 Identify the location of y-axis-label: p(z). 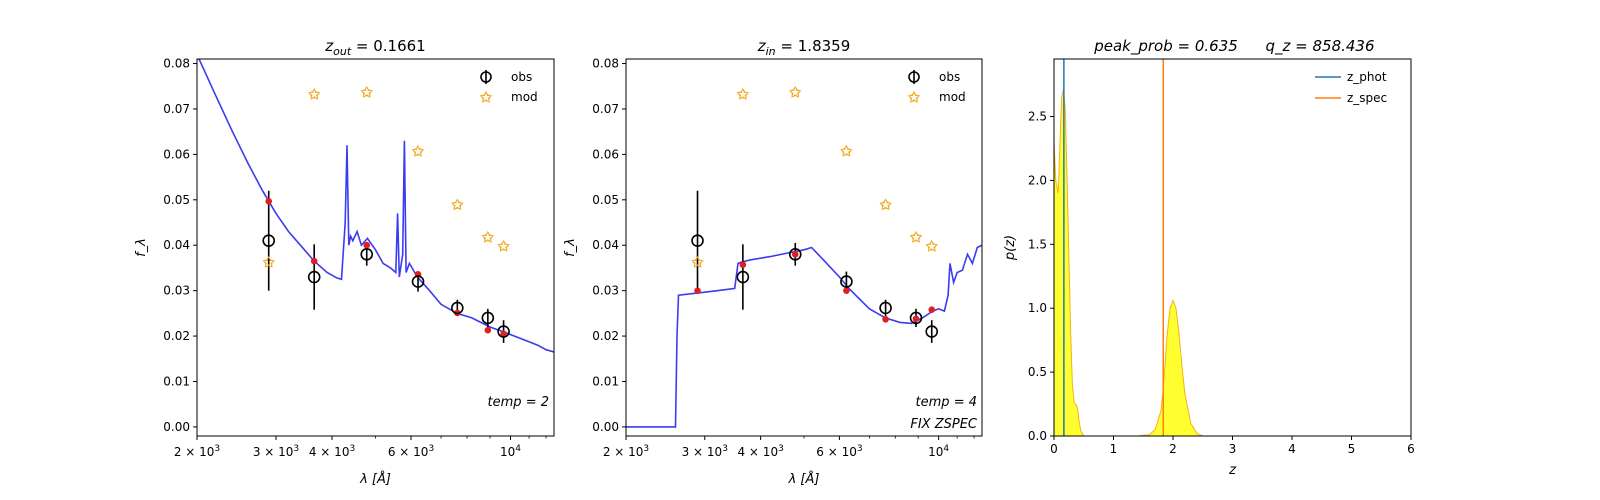
(1010, 248).